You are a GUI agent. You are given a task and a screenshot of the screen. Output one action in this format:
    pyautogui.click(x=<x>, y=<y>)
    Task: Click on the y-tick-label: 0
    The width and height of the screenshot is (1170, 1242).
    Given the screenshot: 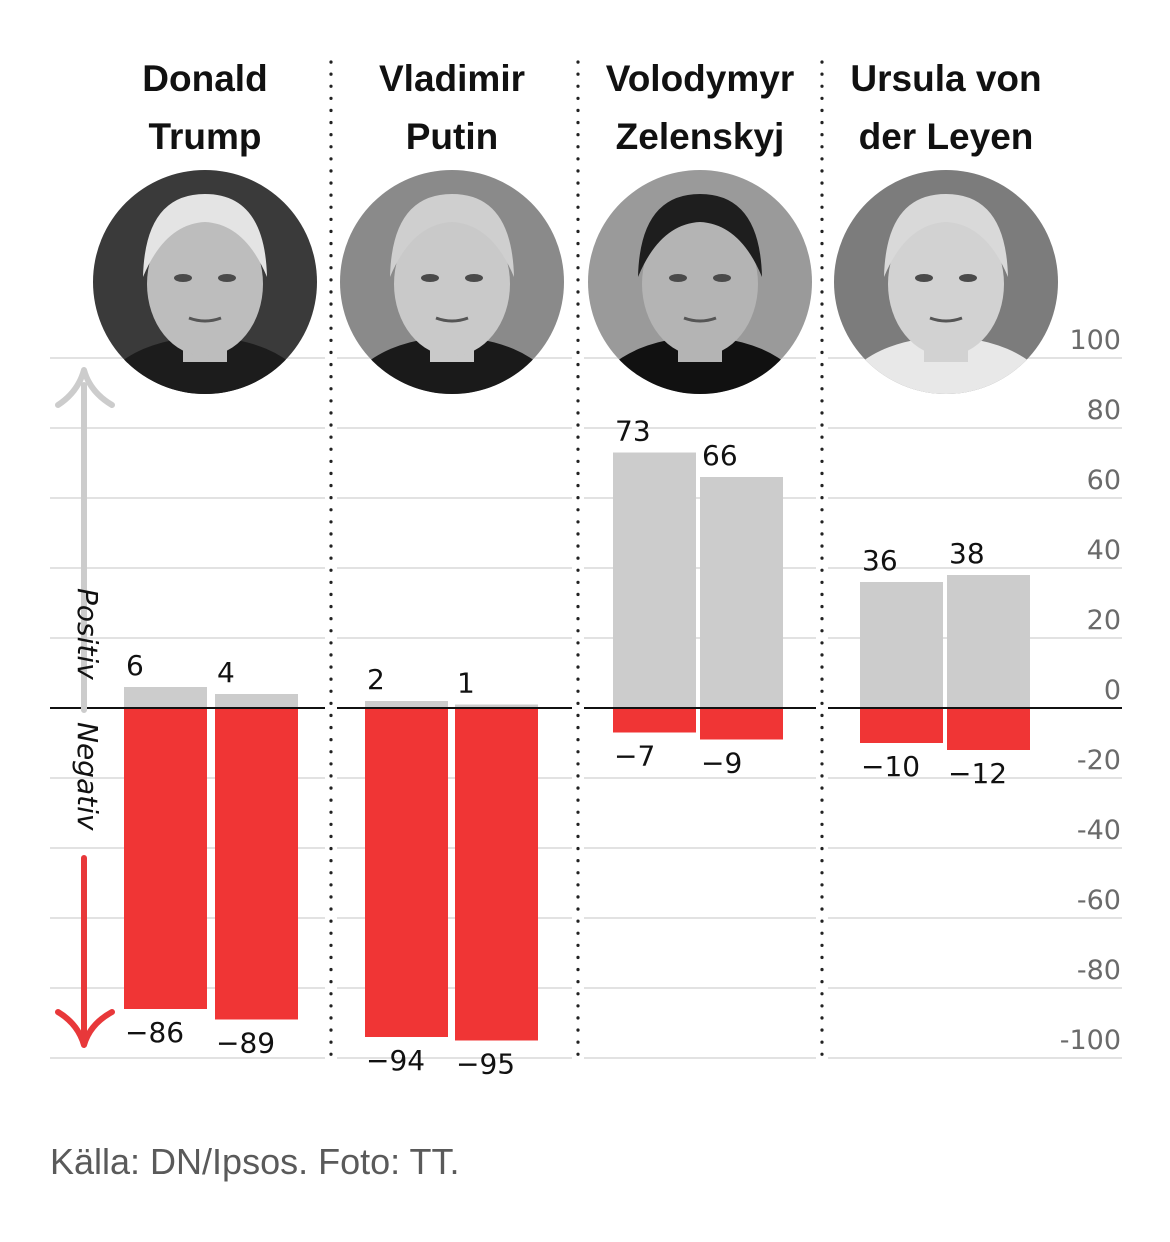 What is the action you would take?
    pyautogui.click(x=1112, y=690)
    